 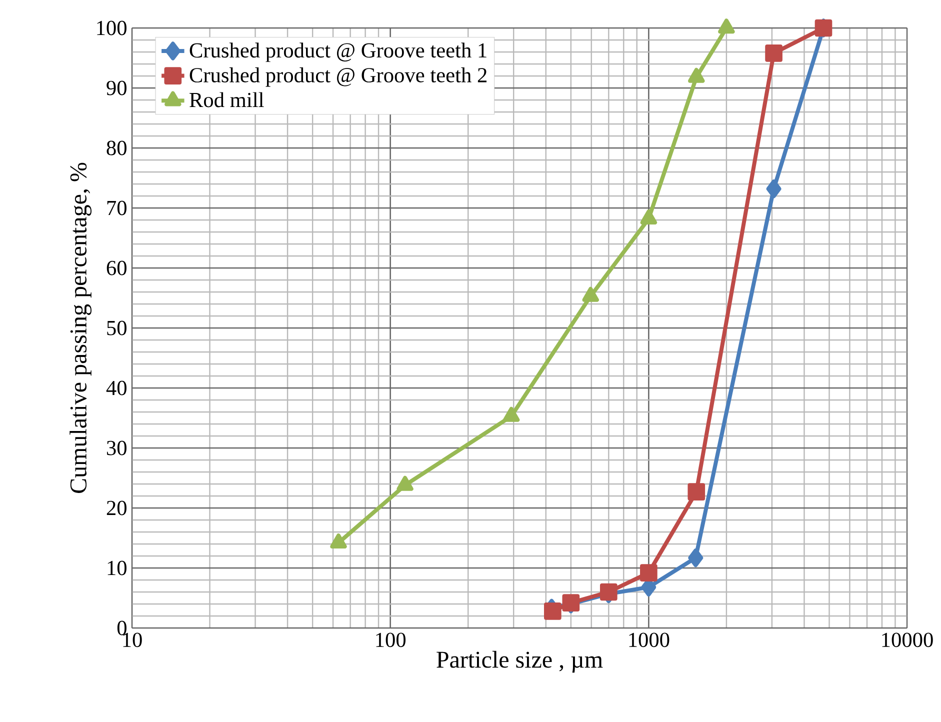 I want to click on y-tick-label: 70, so click(x=116, y=208).